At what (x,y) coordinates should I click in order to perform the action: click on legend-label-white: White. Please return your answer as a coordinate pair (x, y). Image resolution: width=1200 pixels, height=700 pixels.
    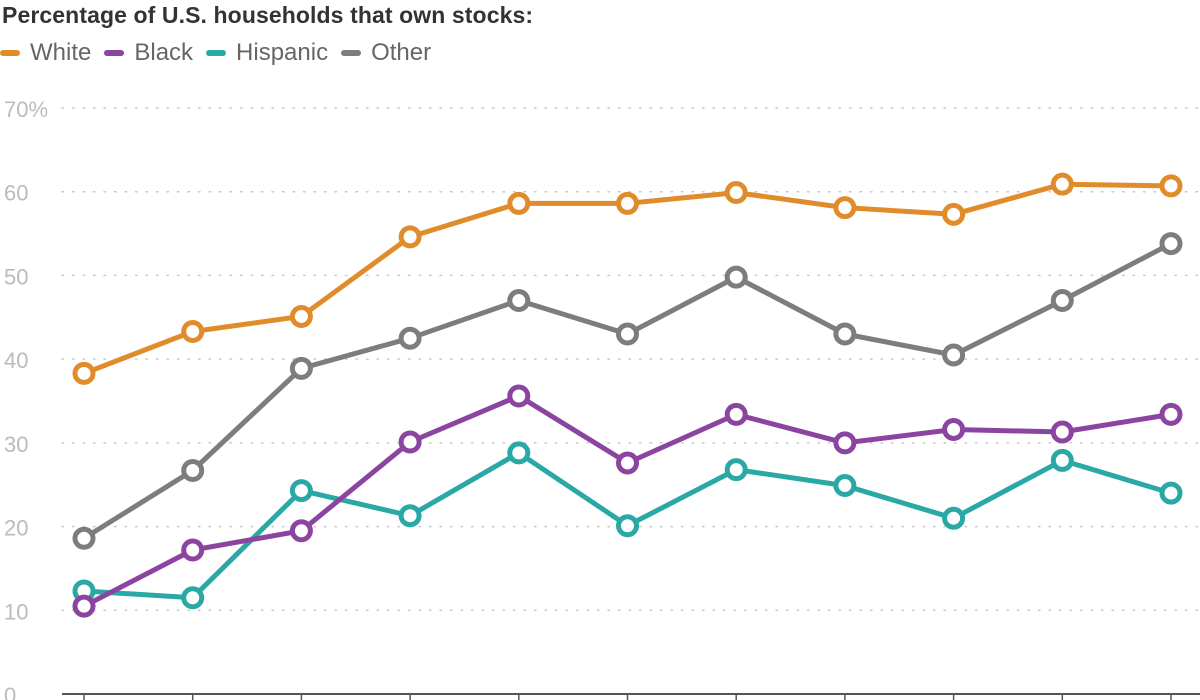
    Looking at the image, I should click on (61, 52).